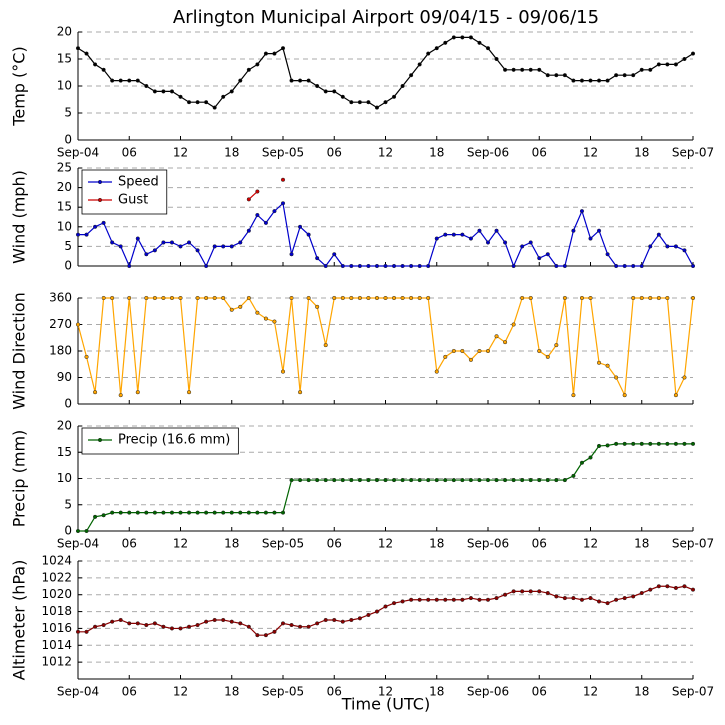 The height and width of the screenshot is (725, 725). What do you see at coordinates (56, 561) in the screenshot?
I see `y-tick-label: 1024` at bounding box center [56, 561].